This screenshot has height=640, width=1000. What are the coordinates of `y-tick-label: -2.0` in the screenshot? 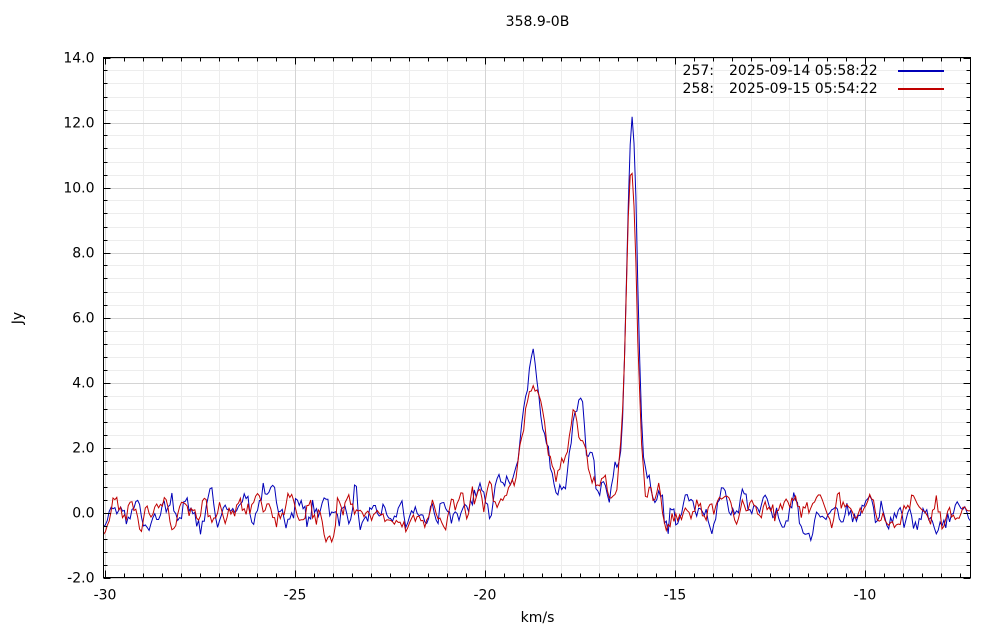 It's located at (80, 579).